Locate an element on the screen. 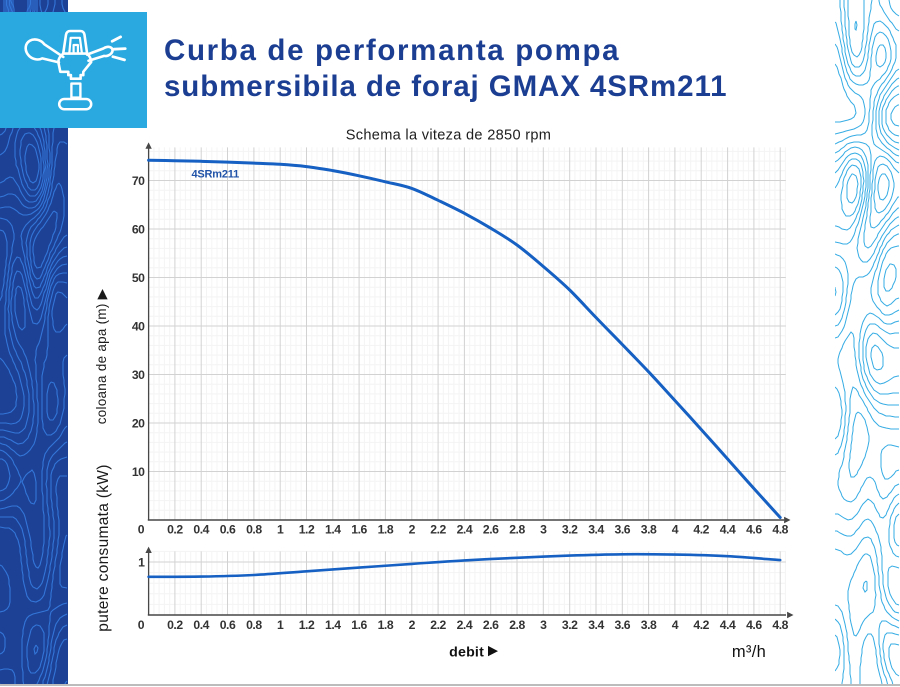 Image resolution: width=900 pixels, height=687 pixels. svg-text: 10 is located at coordinates (138, 472).